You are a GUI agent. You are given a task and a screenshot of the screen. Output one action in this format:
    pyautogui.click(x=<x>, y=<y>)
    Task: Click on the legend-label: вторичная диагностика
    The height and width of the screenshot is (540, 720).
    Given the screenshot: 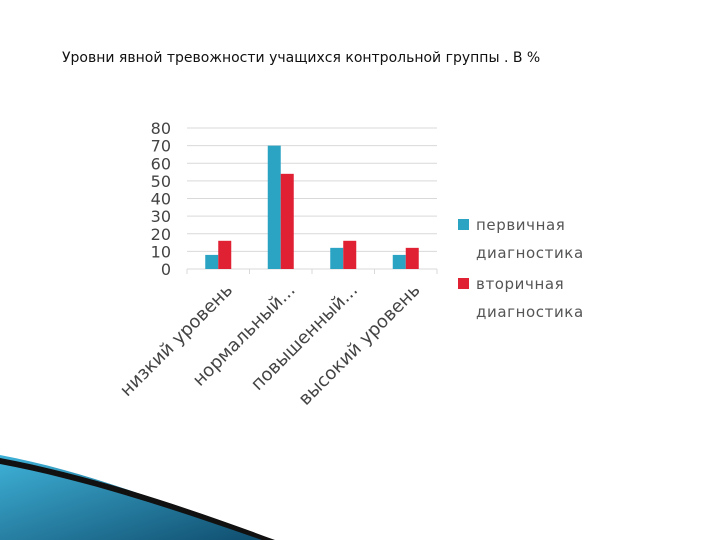 What is the action you would take?
    pyautogui.click(x=530, y=298)
    